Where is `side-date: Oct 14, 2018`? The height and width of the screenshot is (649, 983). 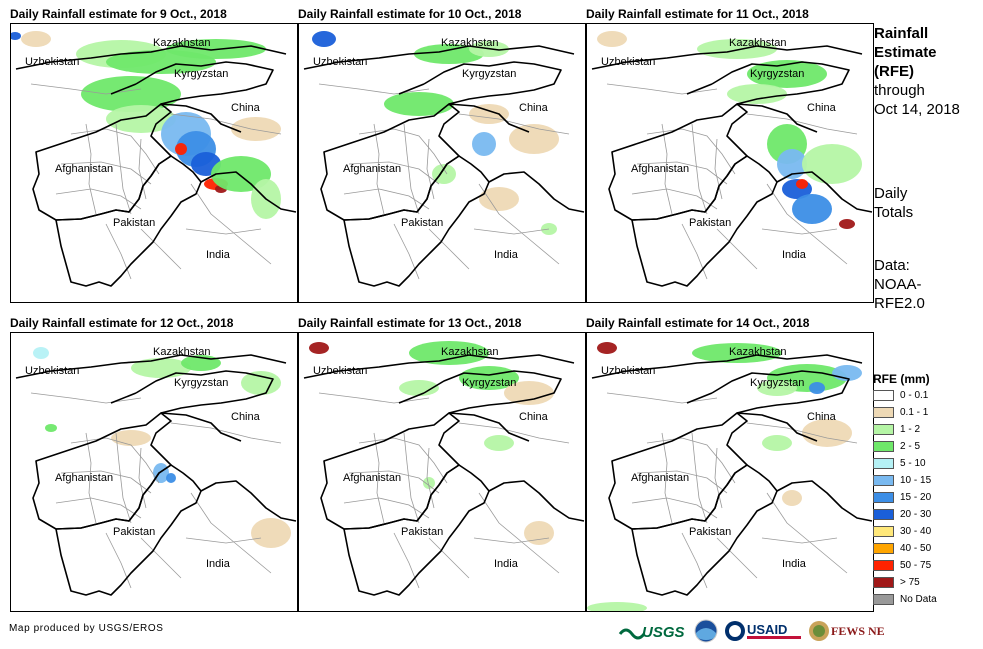
side-date: Oct 14, 2018 is located at coordinates (917, 109).